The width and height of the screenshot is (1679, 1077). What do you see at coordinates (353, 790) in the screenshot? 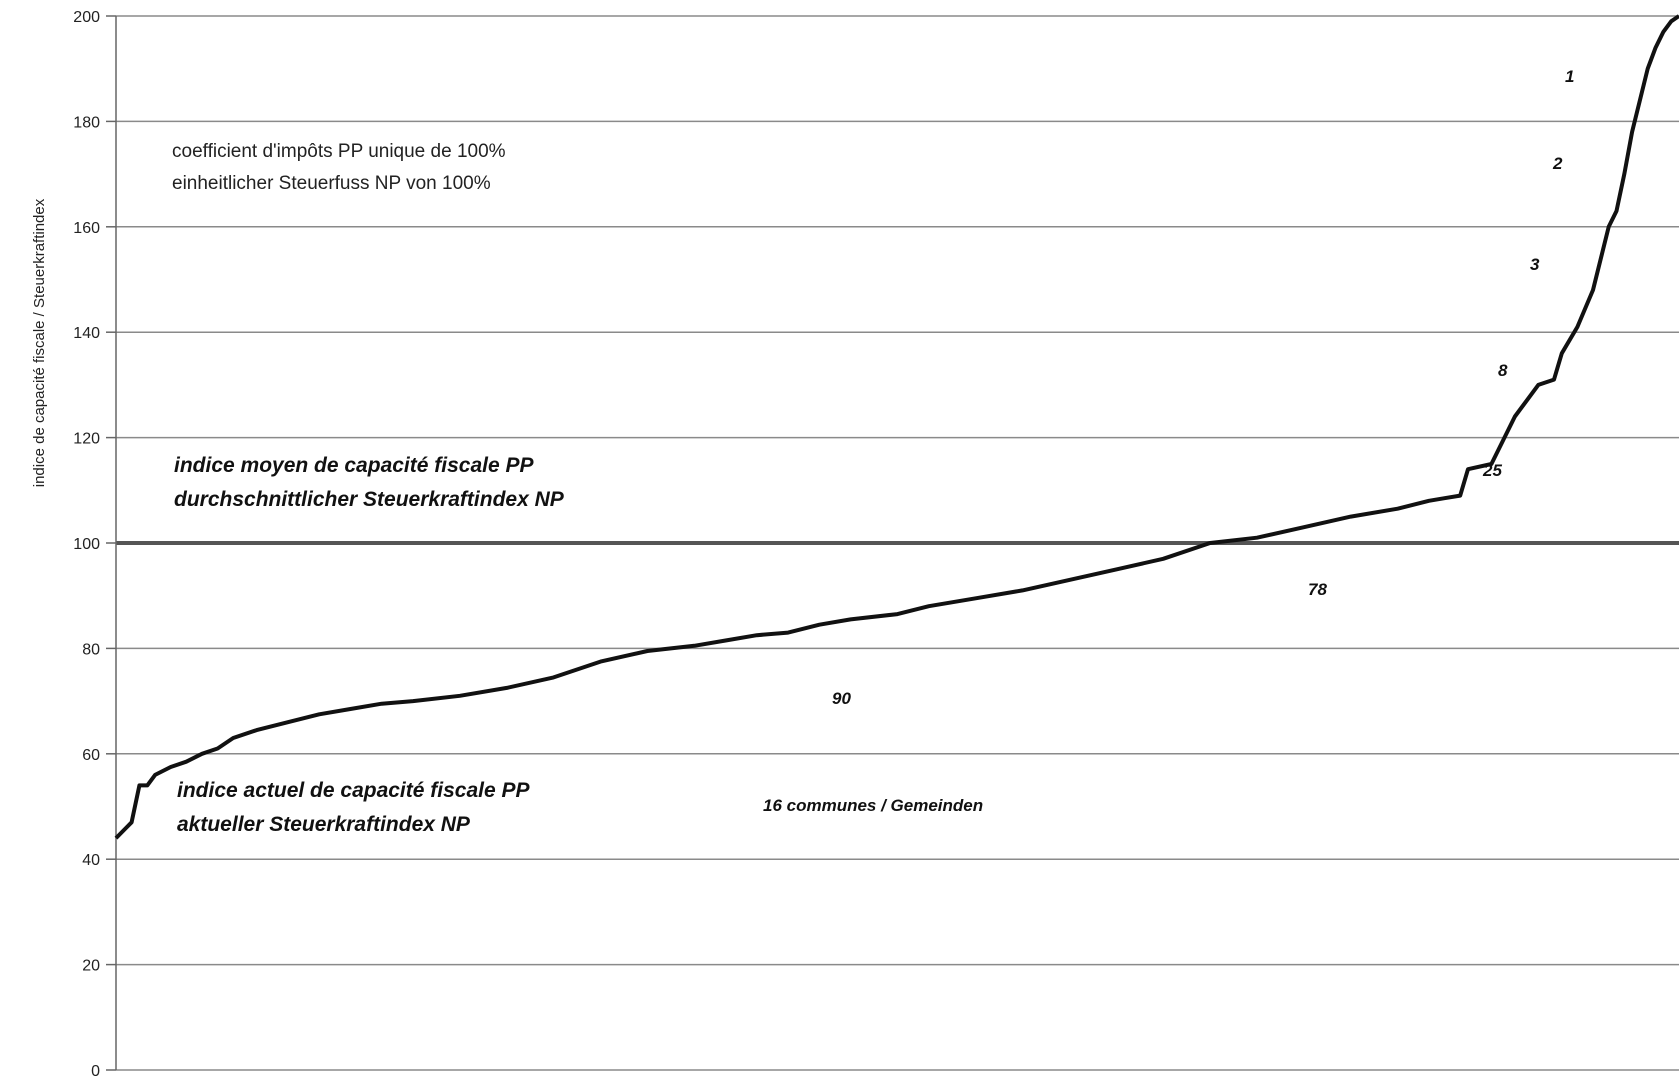
I see `annotation-current-index-fr: indice actuel de capacité fiscale PP` at bounding box center [353, 790].